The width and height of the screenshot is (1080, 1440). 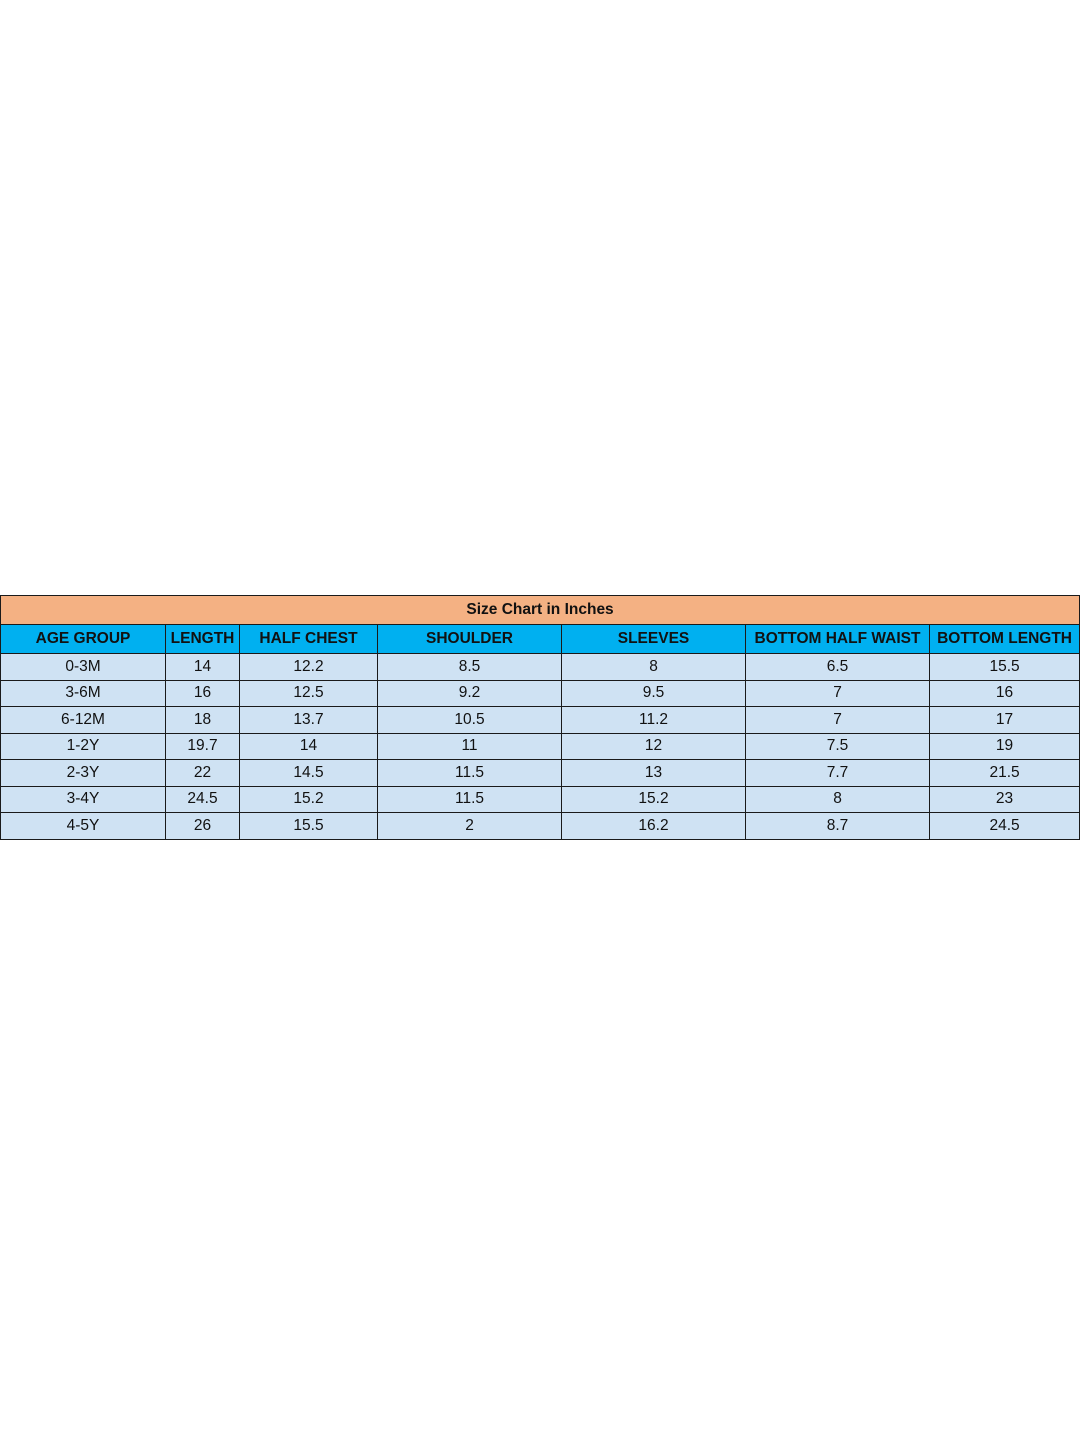 What do you see at coordinates (1004, 720) in the screenshot?
I see `table-cell: 17` at bounding box center [1004, 720].